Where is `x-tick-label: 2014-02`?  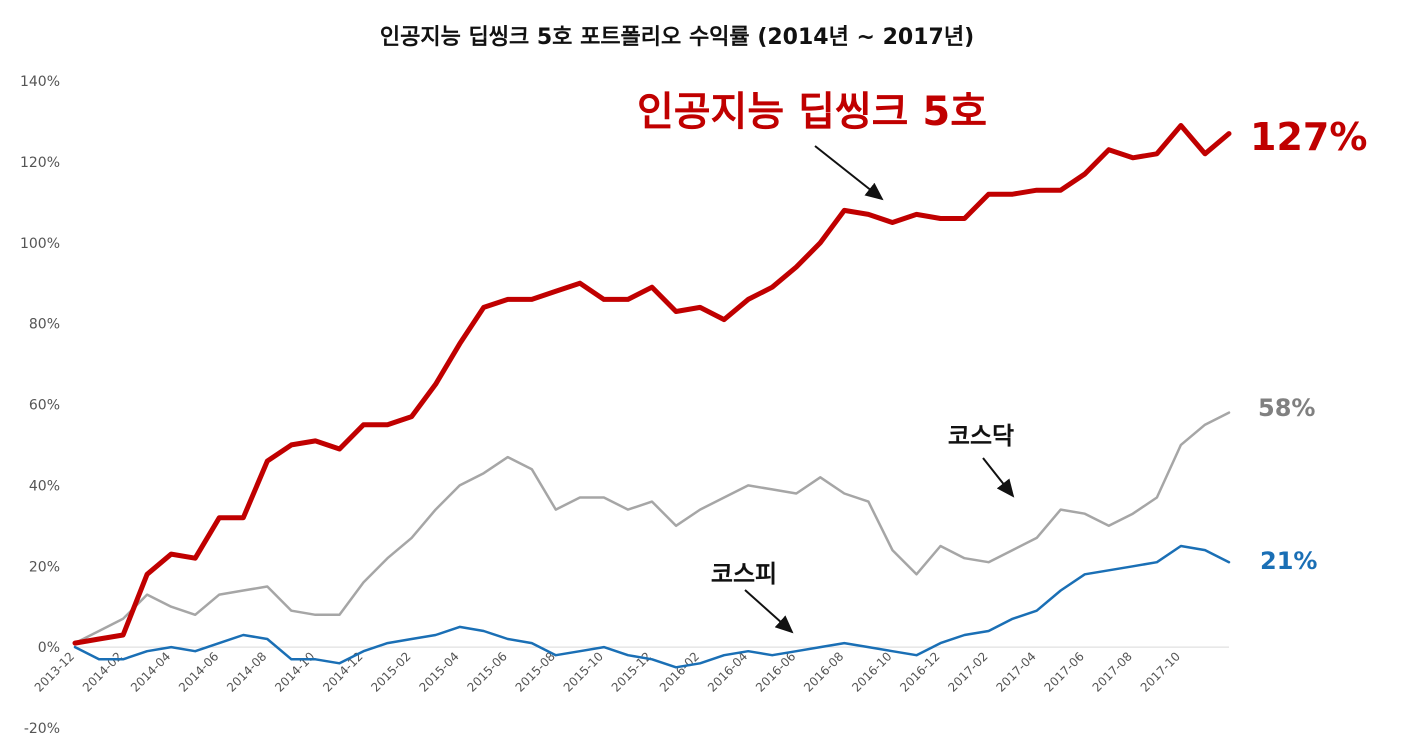 x-tick-label: 2014-02 is located at coordinates (102, 671).